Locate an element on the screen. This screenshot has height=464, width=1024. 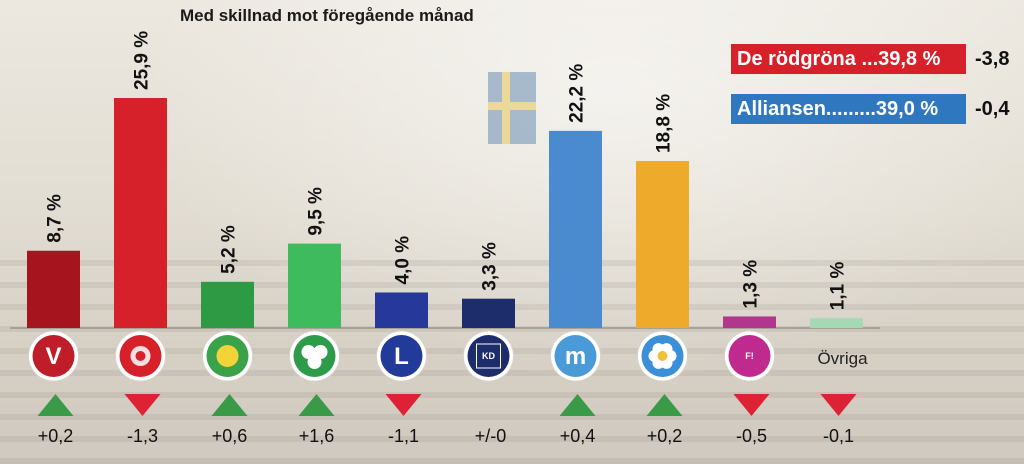
logo-letter: V is located at coordinates (53, 356).